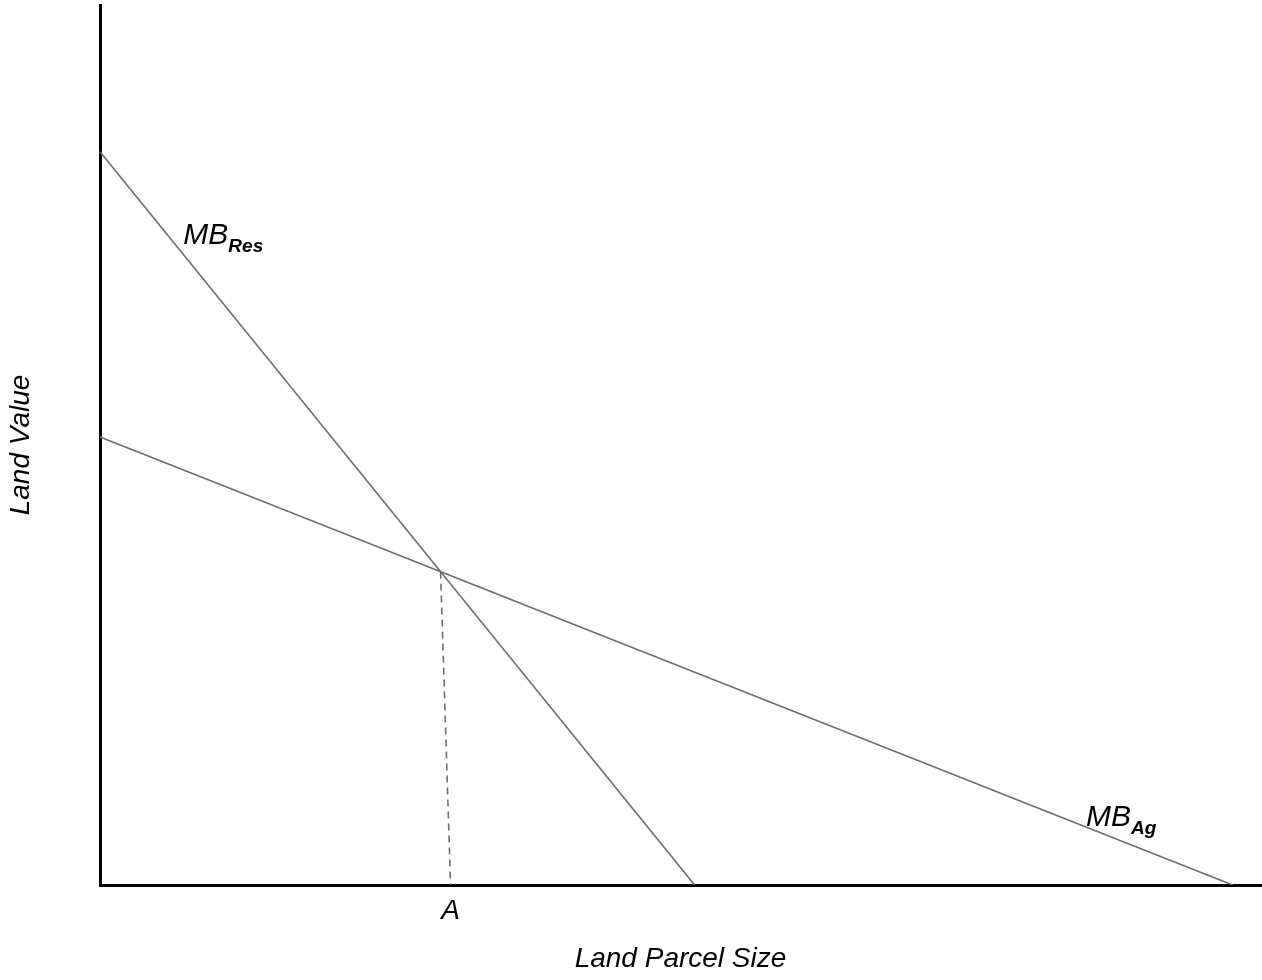  Describe the element at coordinates (449, 909) in the screenshot. I see `text: A` at that location.